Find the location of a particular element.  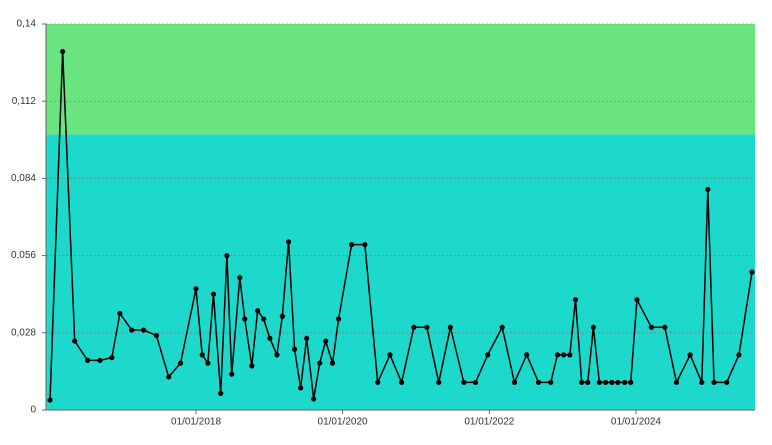

y-tick-label: 0,028 is located at coordinates (23, 332).